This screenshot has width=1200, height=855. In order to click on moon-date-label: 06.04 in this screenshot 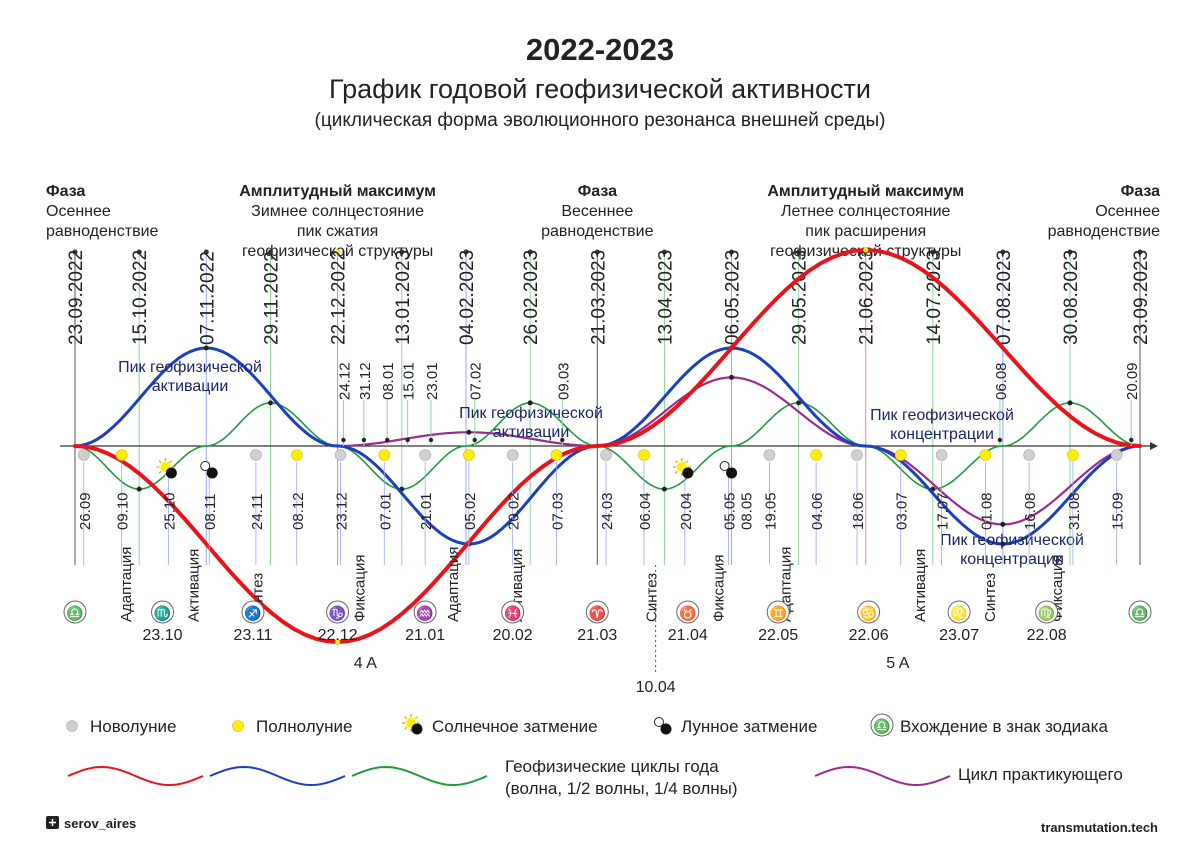, I will do `click(645, 511)`.